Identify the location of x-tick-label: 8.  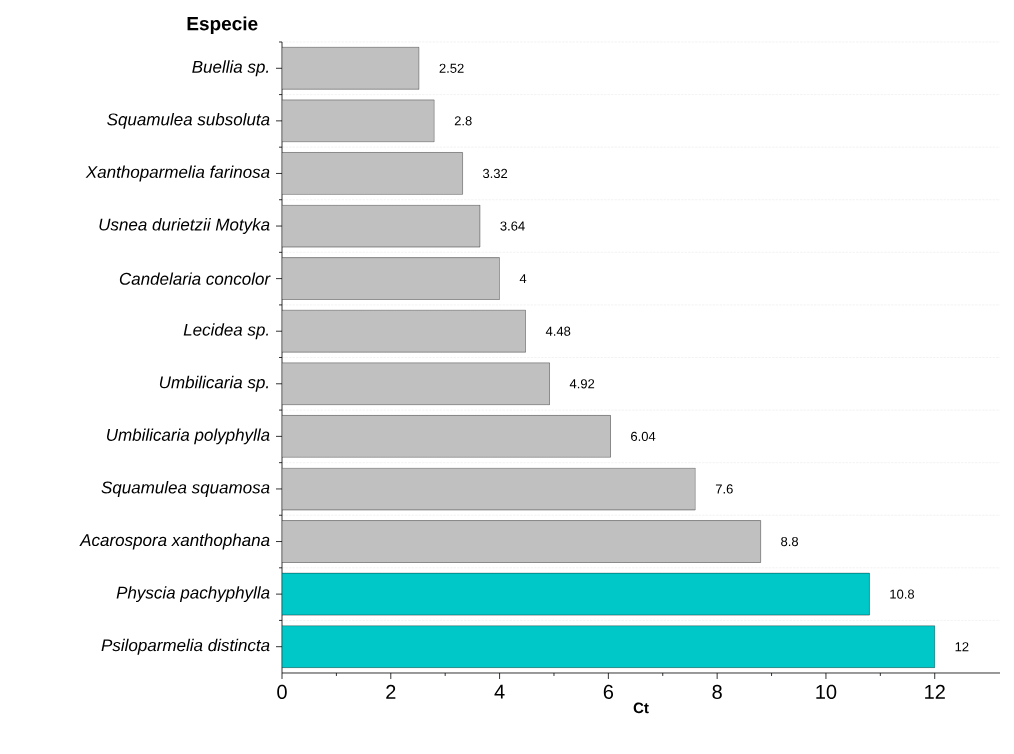
(717, 692).